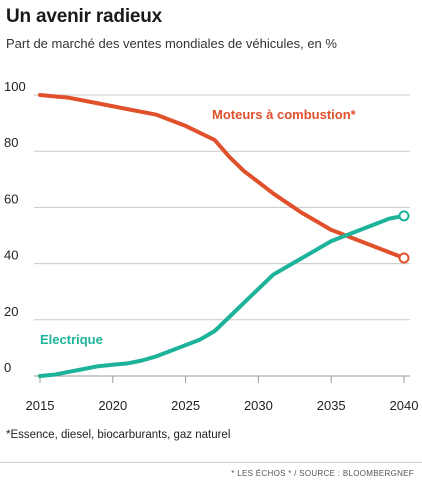  I want to click on x-tick-label-2035: 2035, so click(331, 405).